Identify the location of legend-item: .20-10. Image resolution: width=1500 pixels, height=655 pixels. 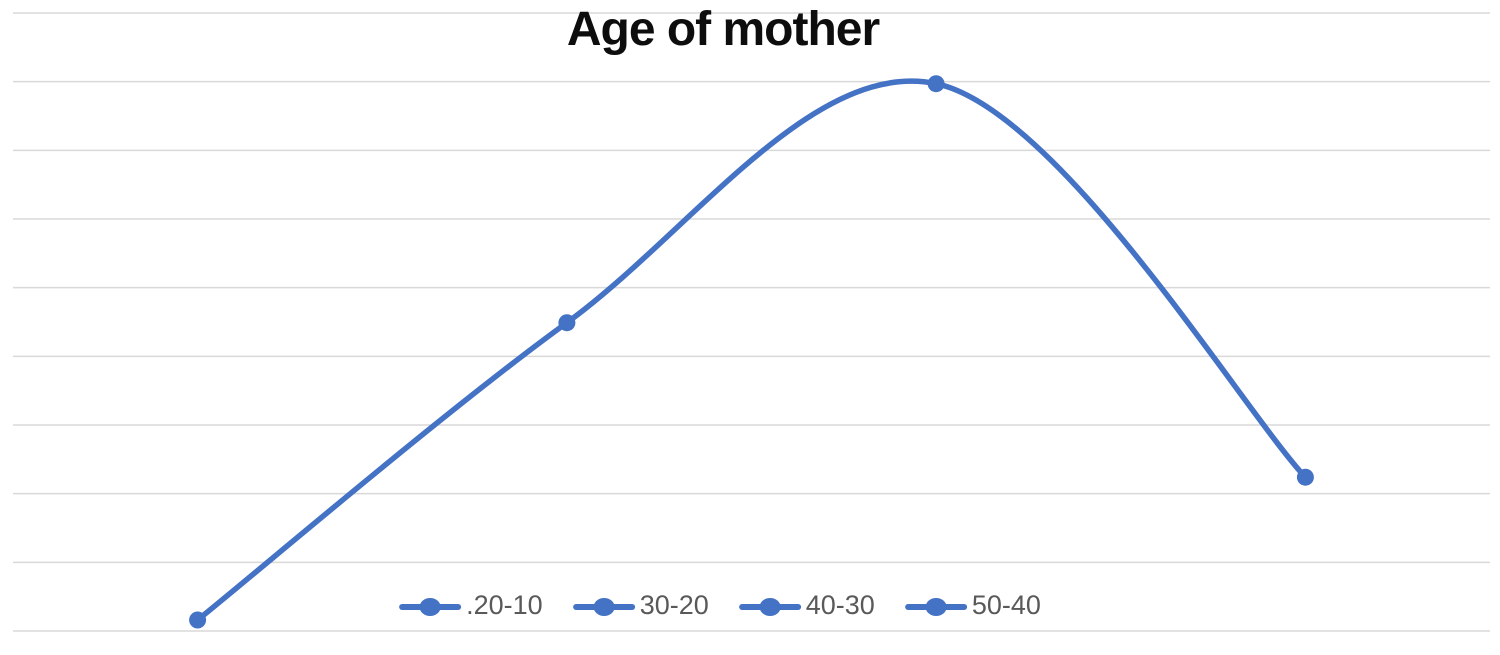
(471, 606).